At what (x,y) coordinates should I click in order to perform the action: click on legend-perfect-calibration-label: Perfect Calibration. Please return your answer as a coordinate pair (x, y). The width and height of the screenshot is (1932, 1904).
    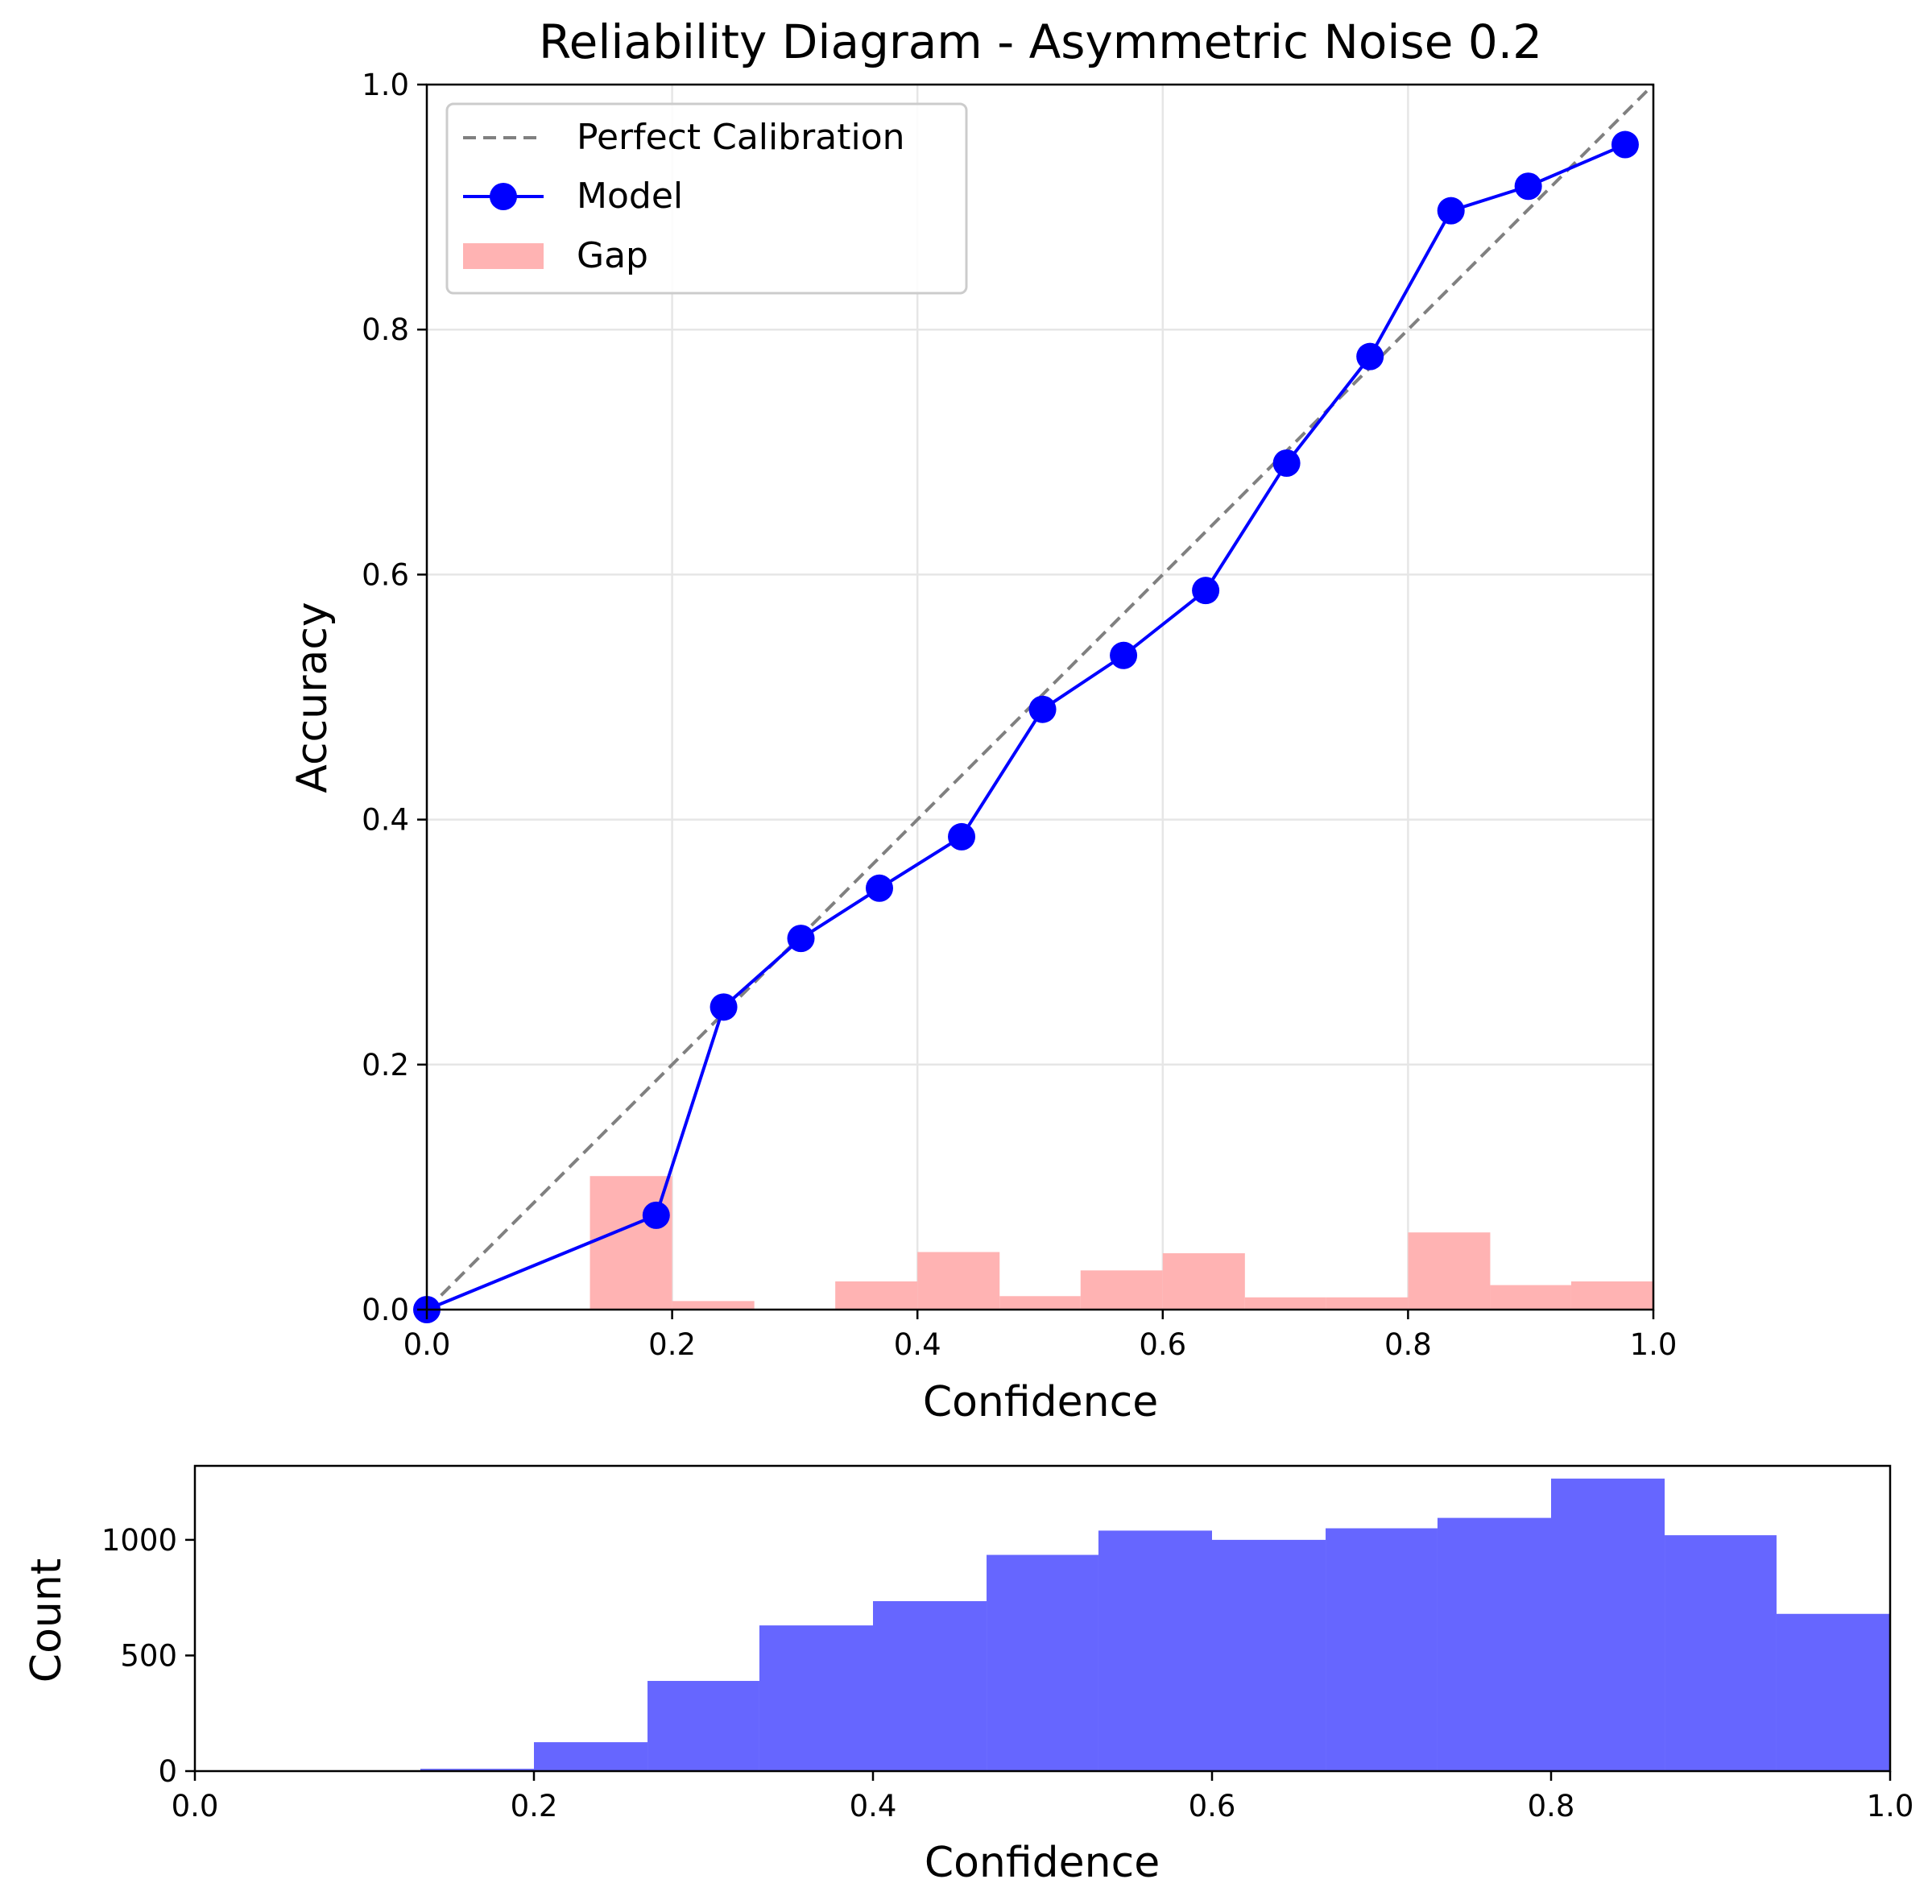
    Looking at the image, I should click on (741, 137).